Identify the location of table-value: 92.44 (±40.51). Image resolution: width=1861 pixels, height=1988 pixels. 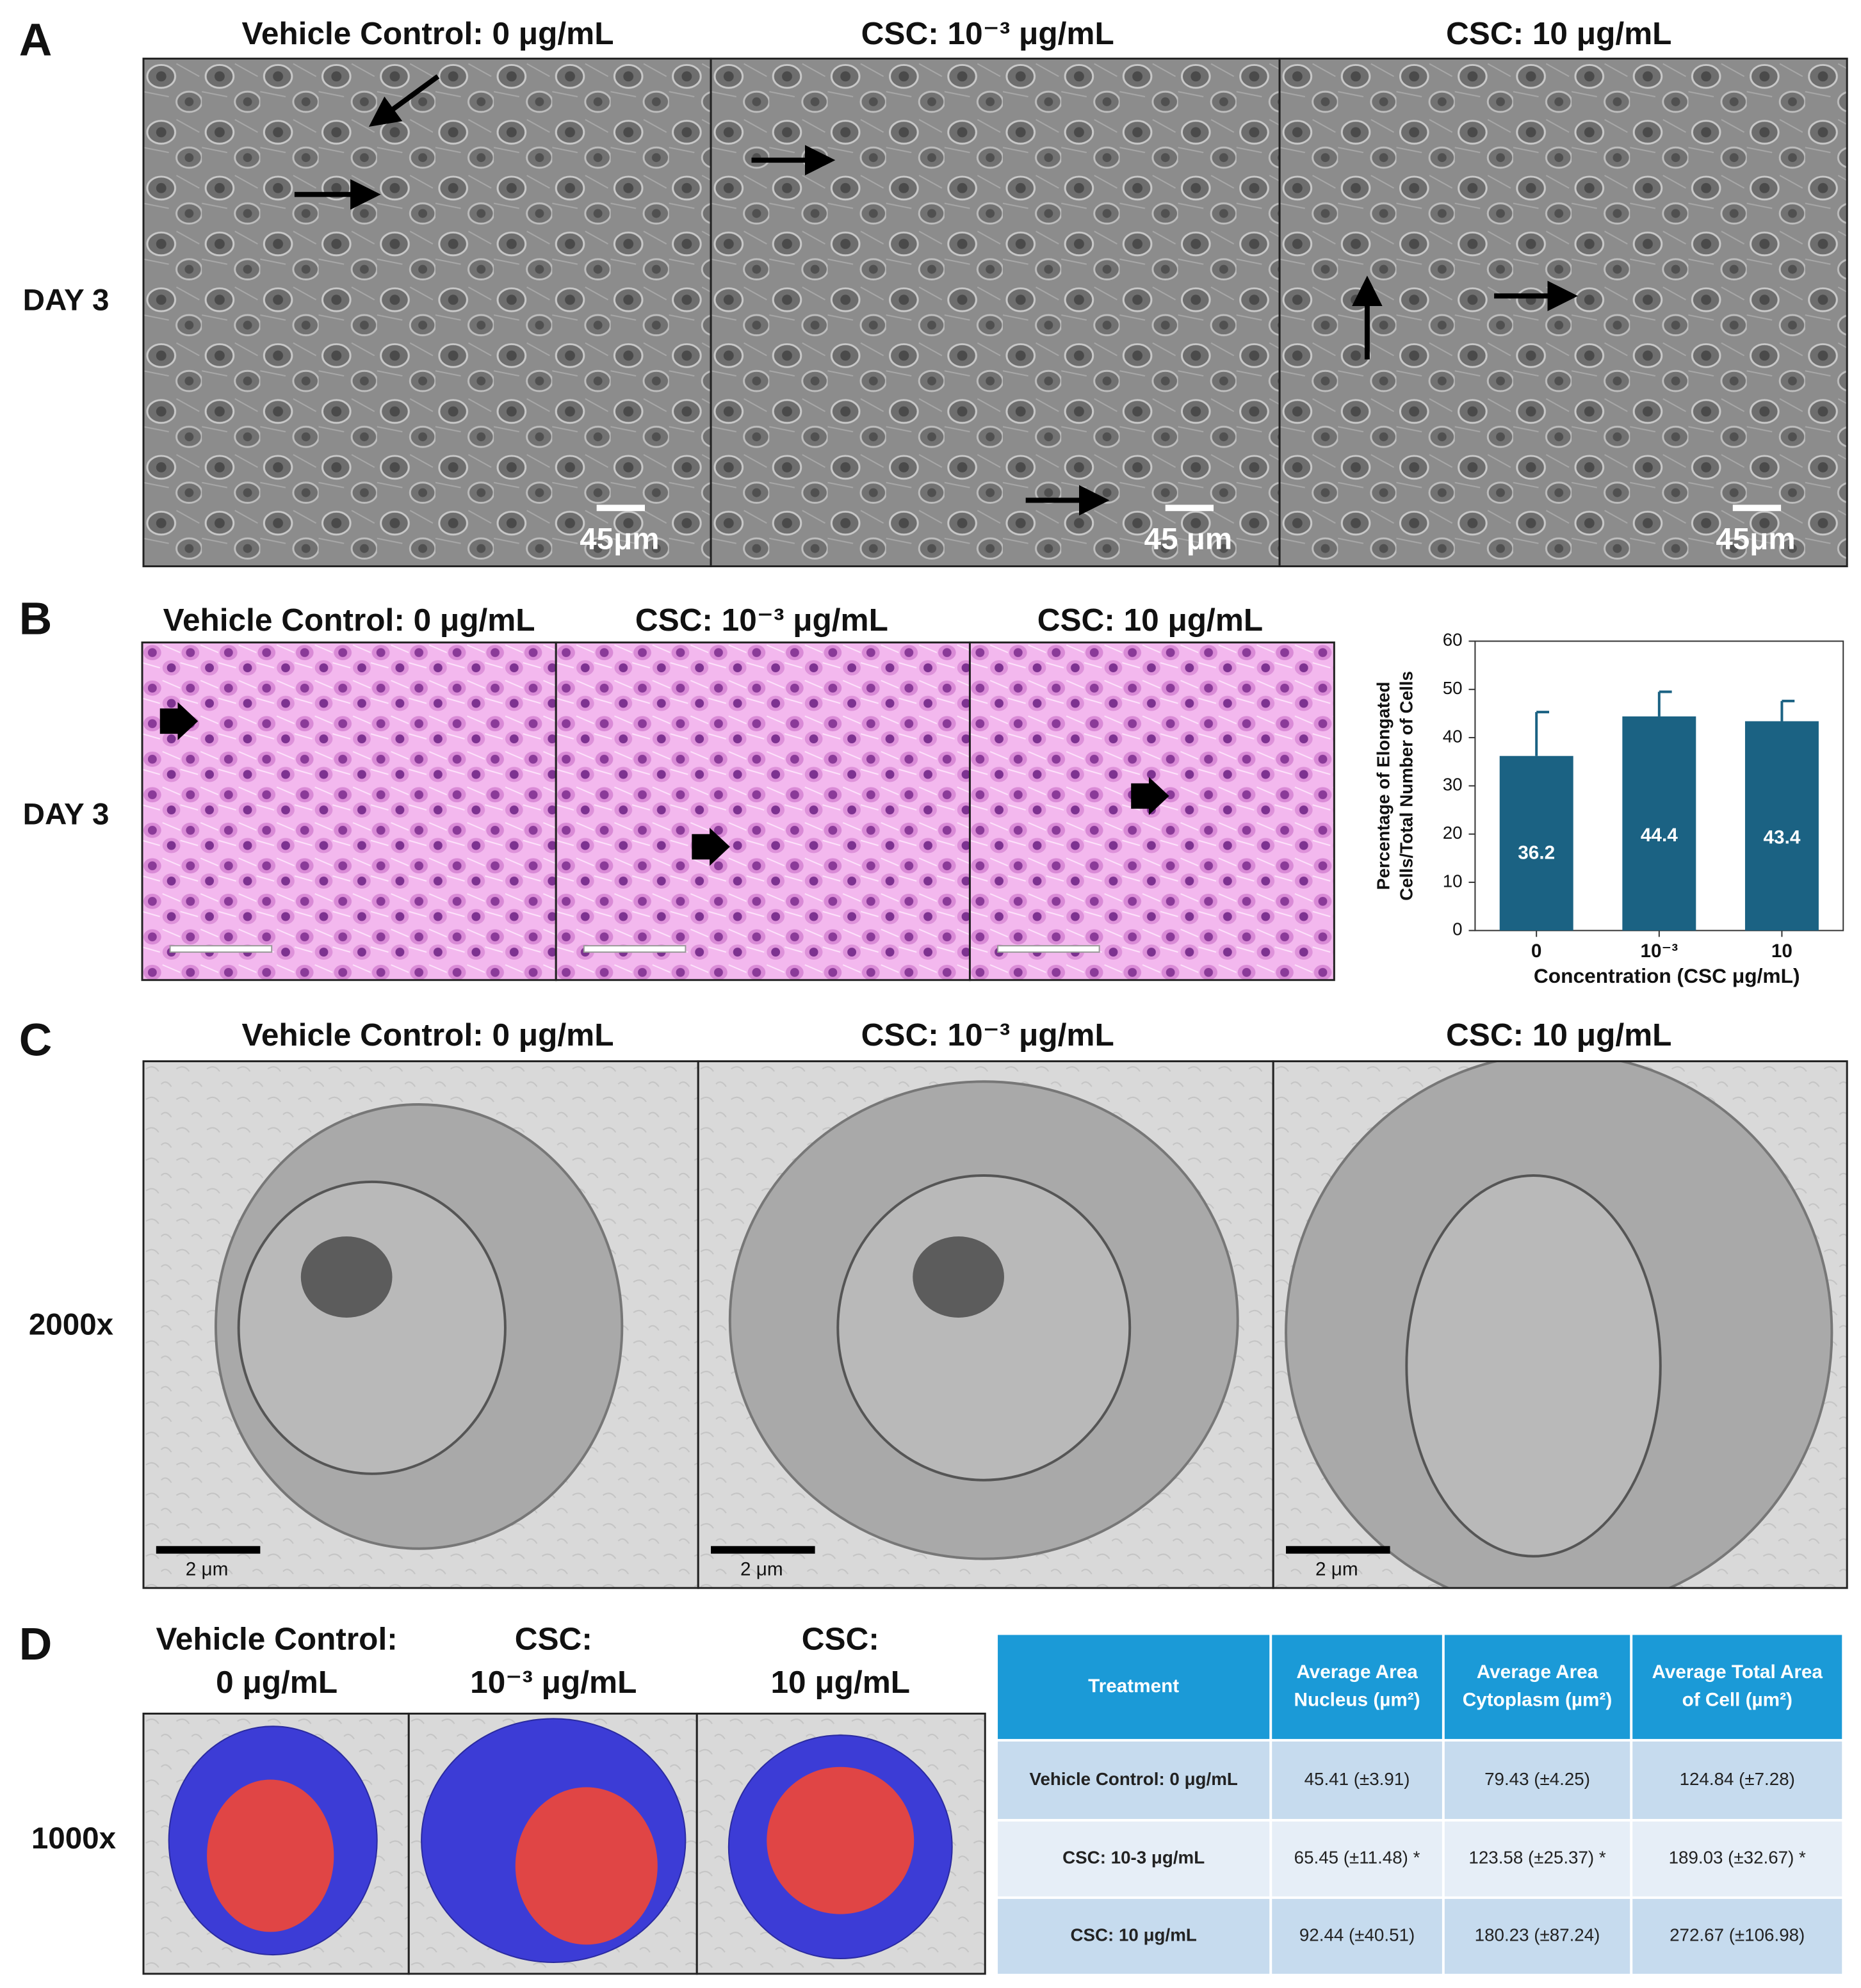
(1357, 1935).